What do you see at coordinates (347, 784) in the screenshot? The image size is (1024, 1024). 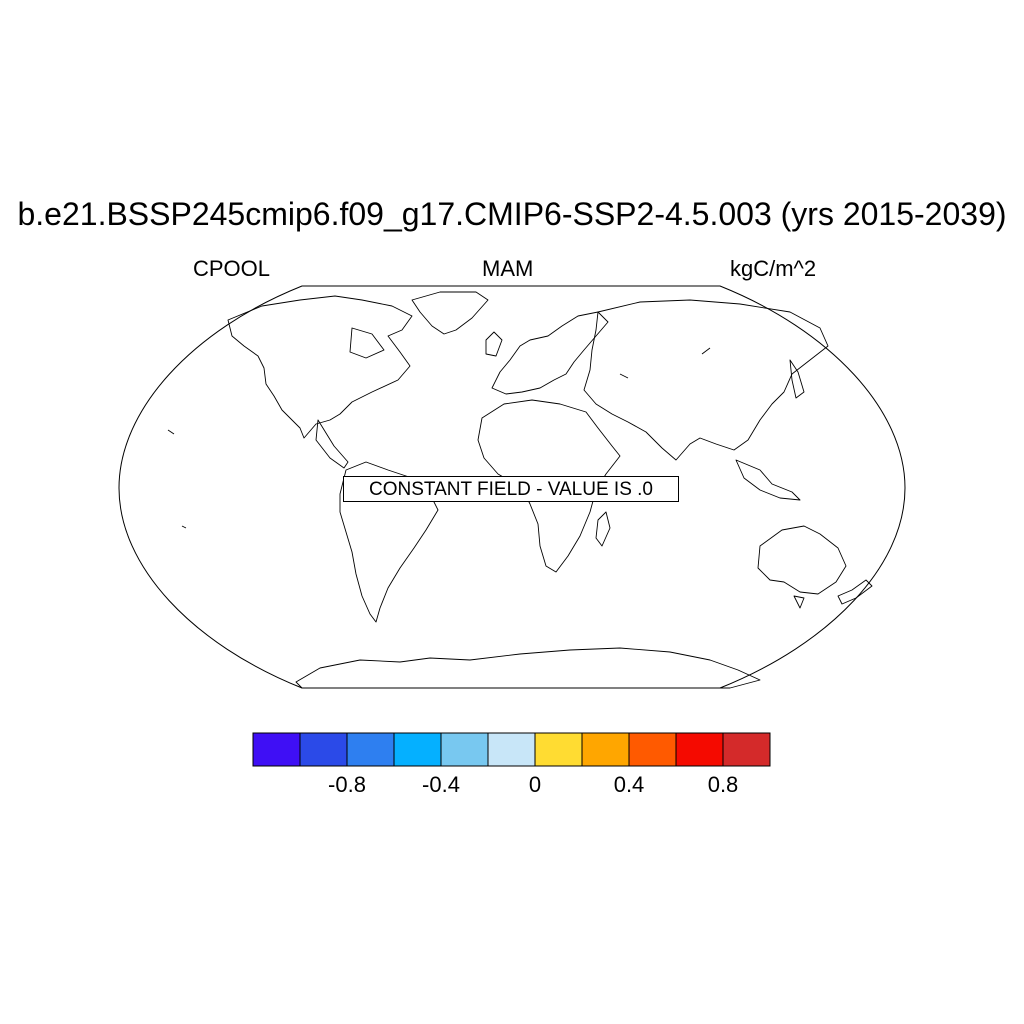 I see `colorbar-tick-label: -0.8` at bounding box center [347, 784].